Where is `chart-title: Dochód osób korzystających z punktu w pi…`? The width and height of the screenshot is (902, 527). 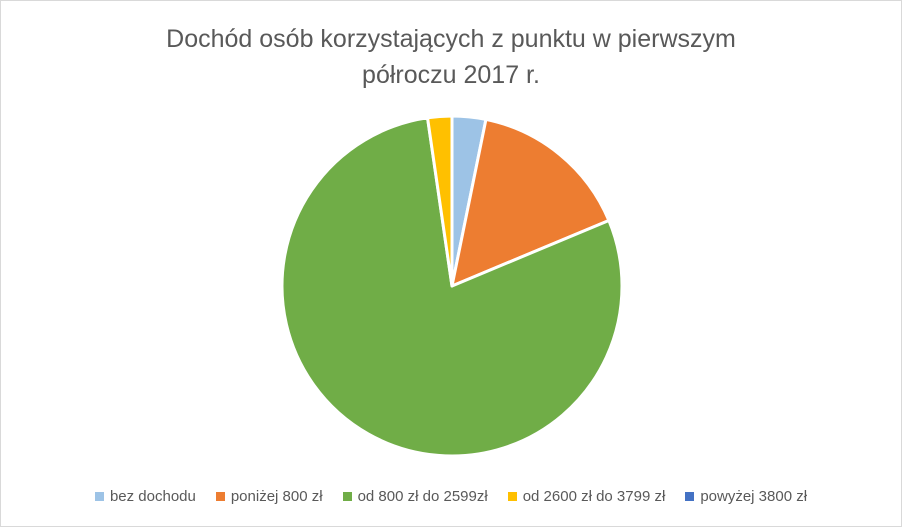 chart-title: Dochód osób korzystających z punktu w pi… is located at coordinates (451, 57).